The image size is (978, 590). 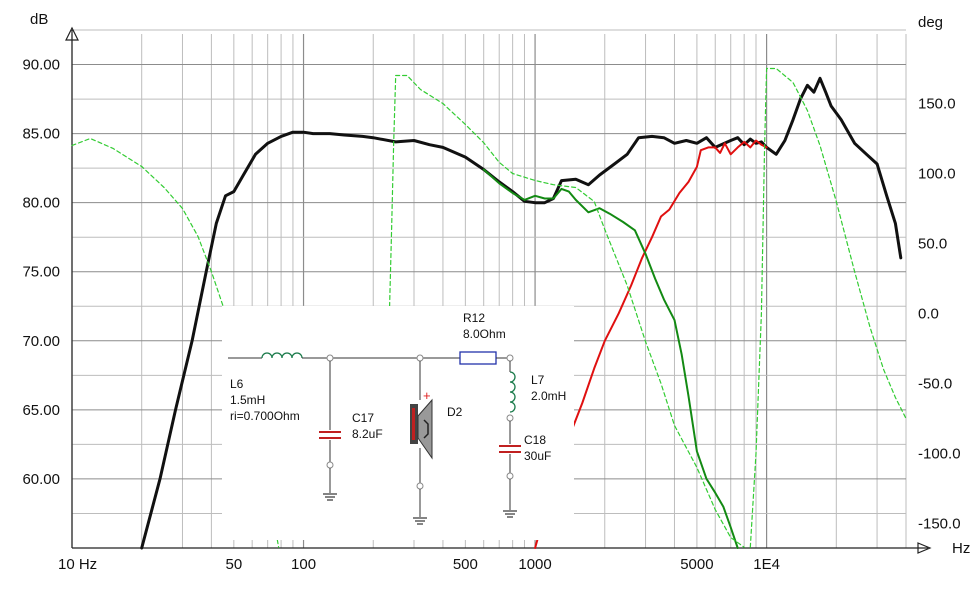 I want to click on inductor-l6-icon, so click(x=282, y=355).